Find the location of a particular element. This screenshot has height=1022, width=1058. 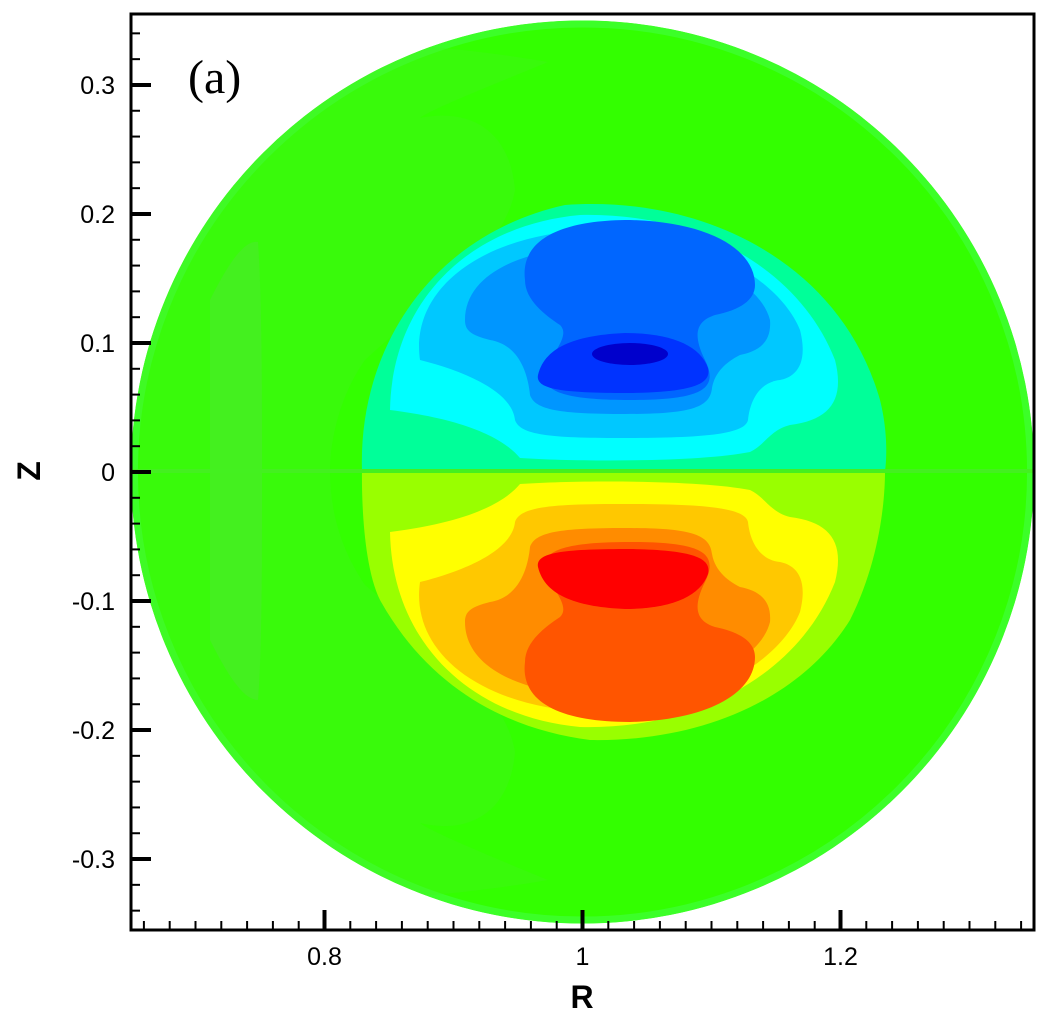

y-tick-label: 0.2 is located at coordinates (97, 215).